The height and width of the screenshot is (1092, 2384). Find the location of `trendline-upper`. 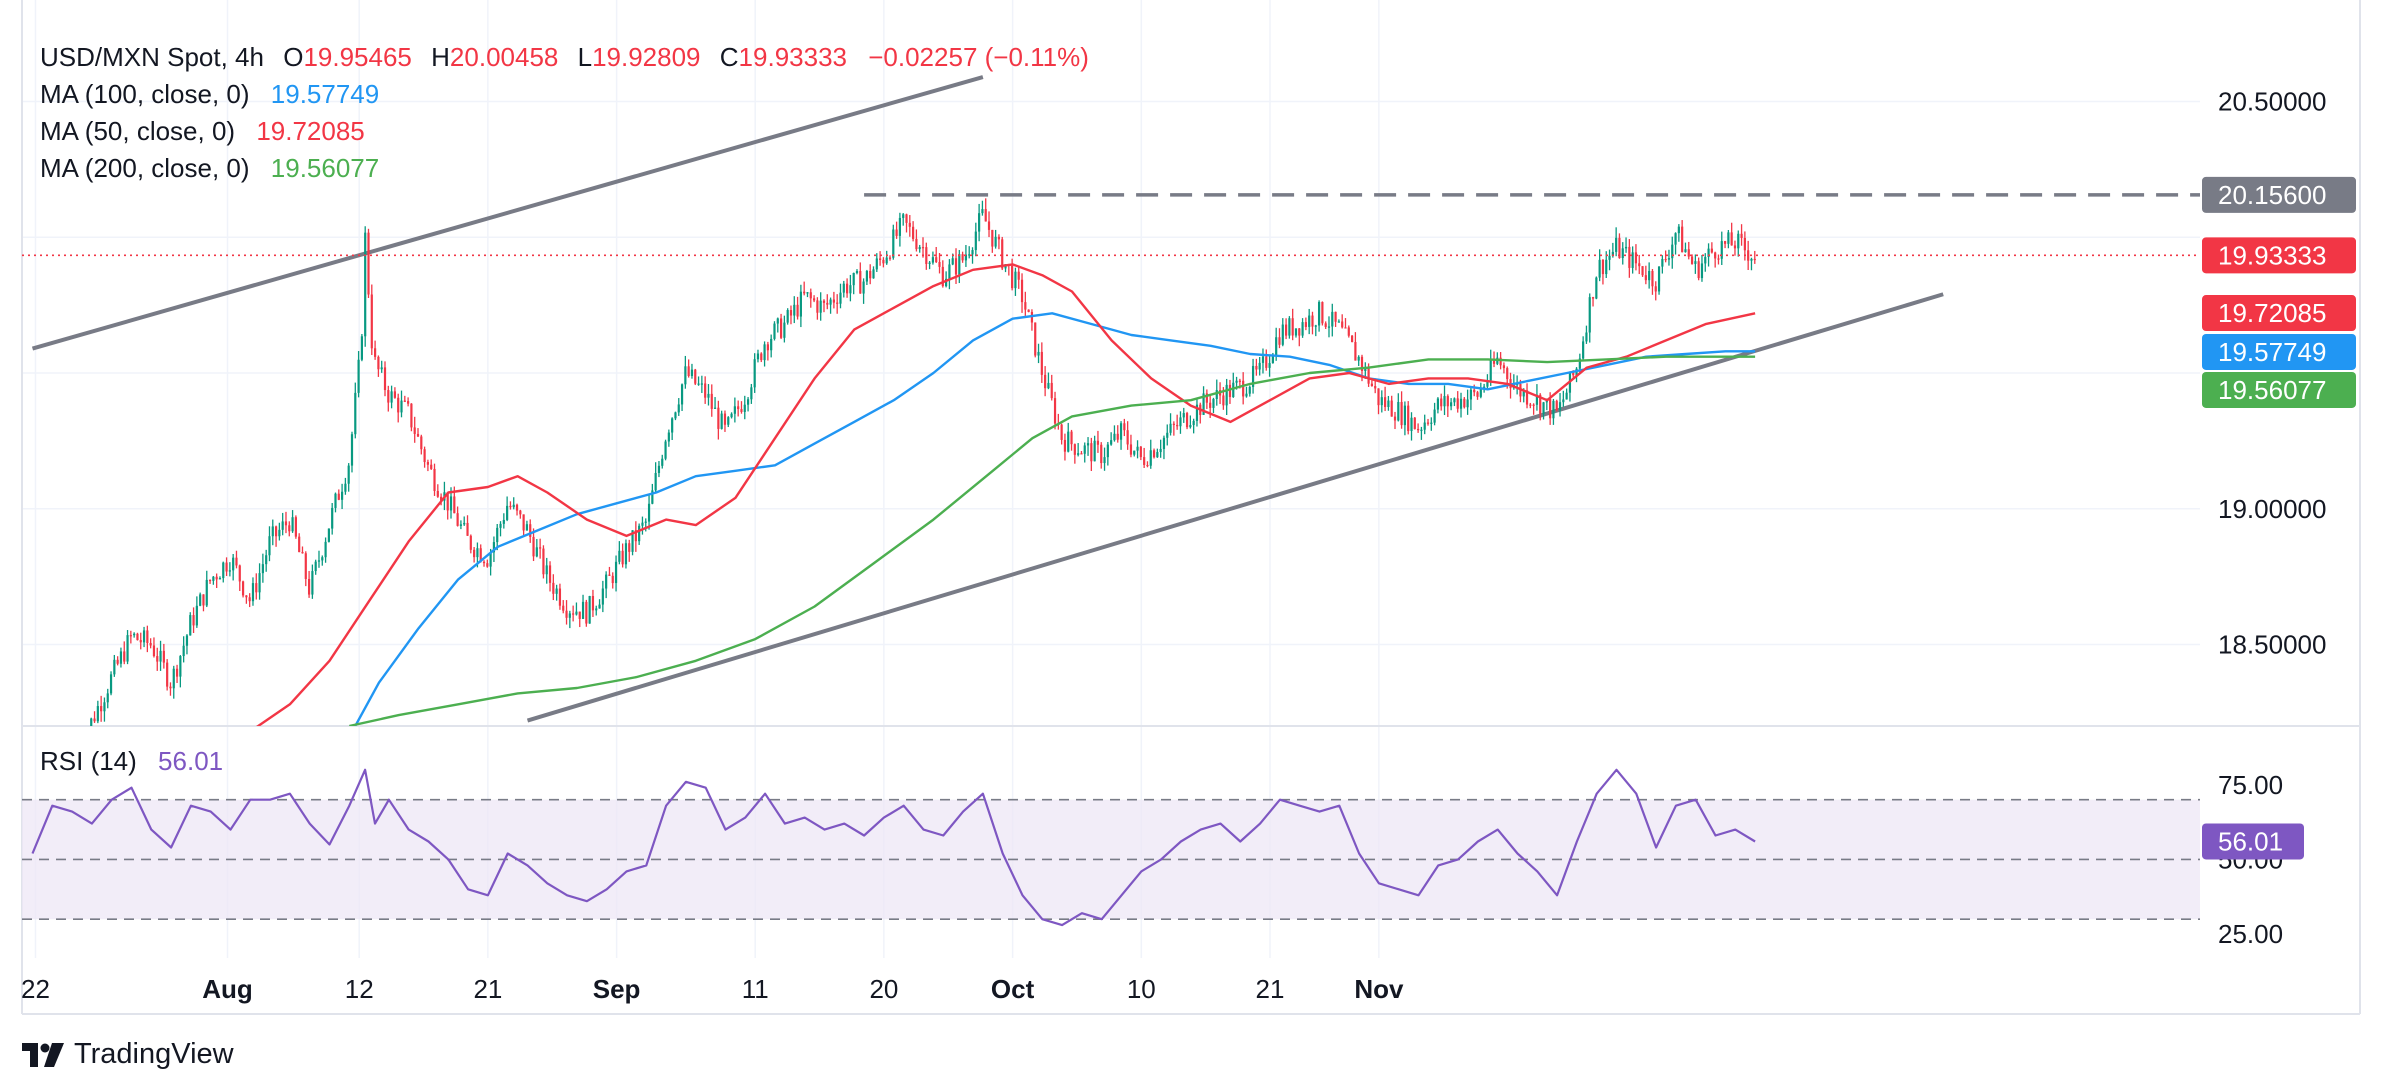

trendline-upper is located at coordinates (507, 213).